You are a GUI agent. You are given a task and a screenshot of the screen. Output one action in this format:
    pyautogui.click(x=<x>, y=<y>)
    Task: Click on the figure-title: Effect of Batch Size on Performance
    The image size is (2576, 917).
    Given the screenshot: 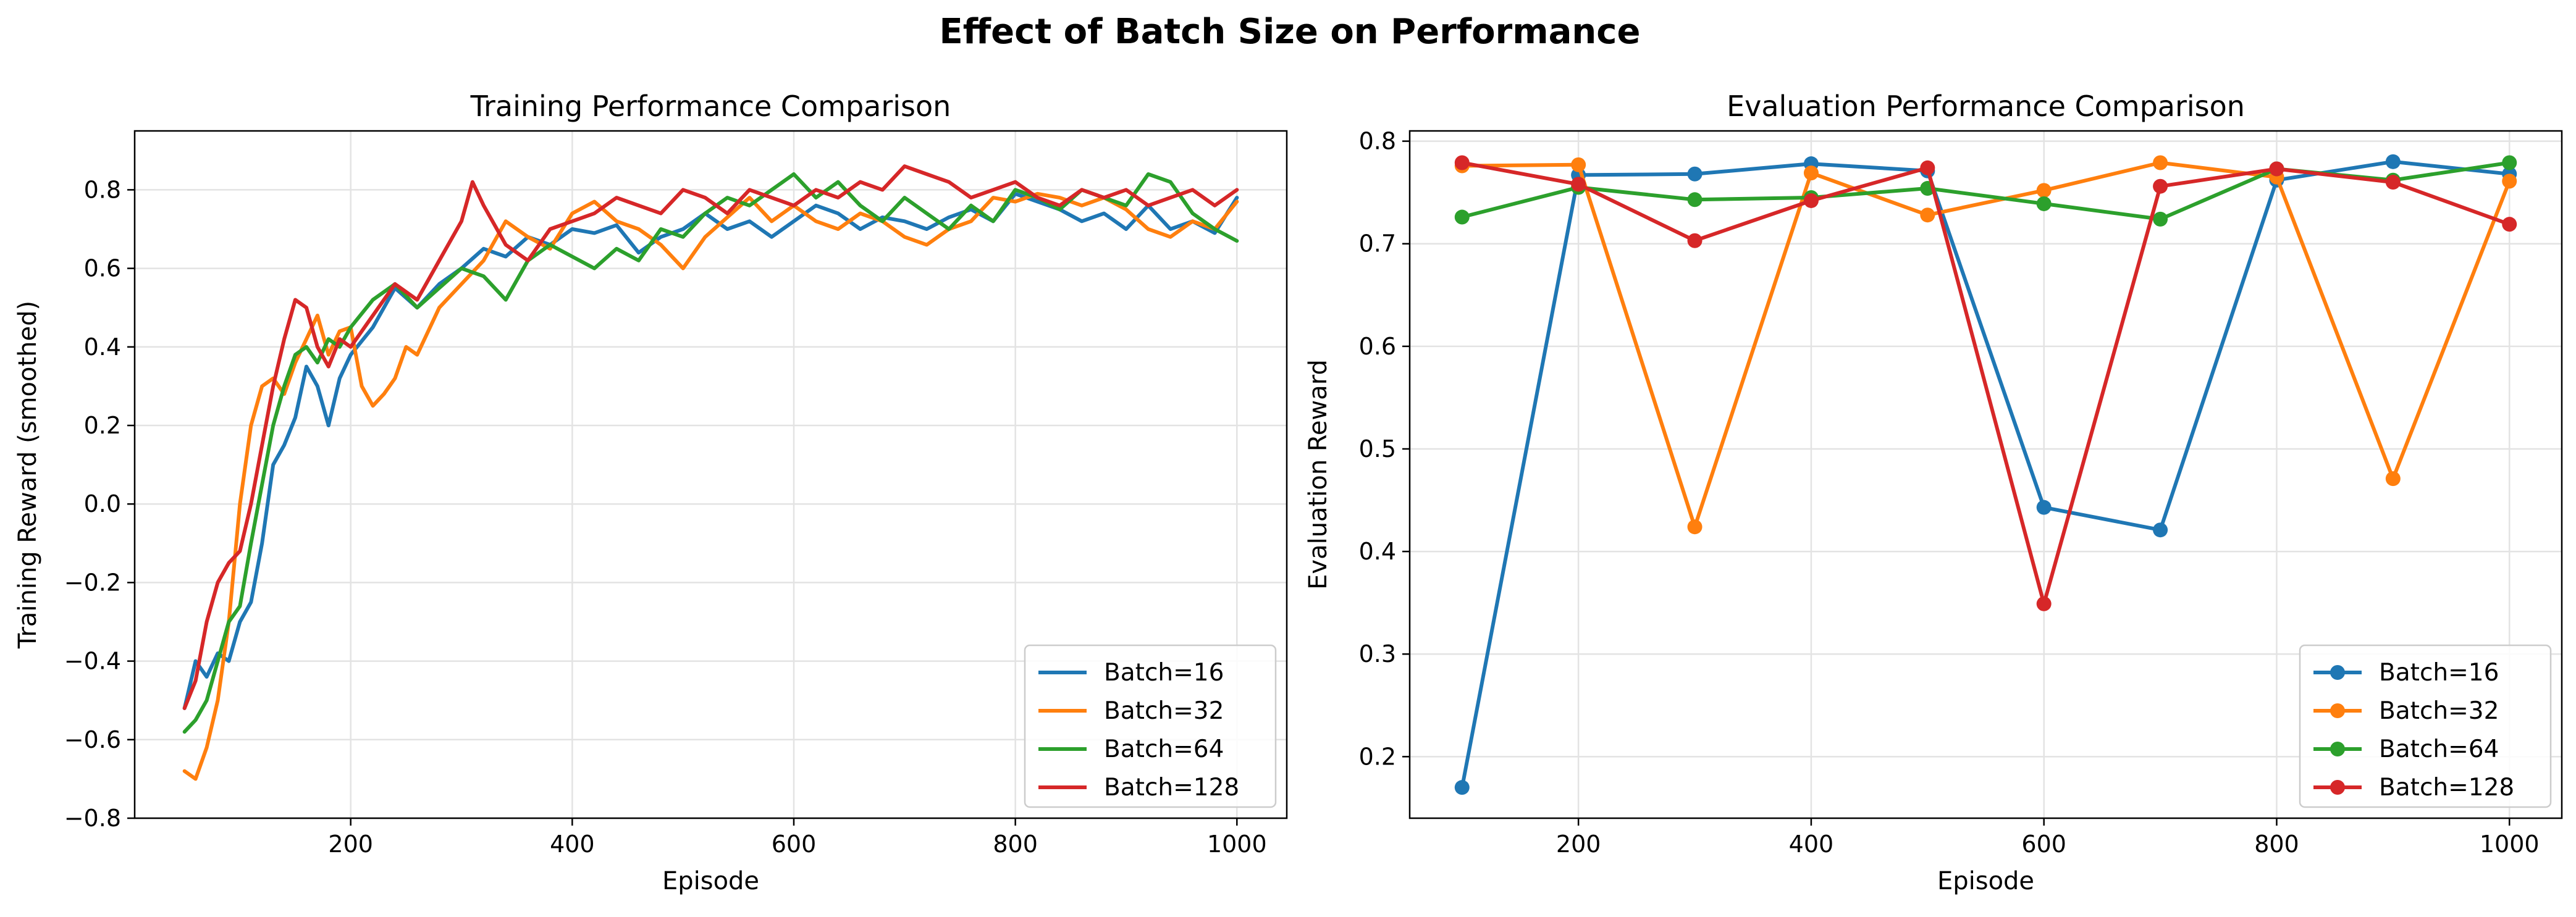 What is the action you would take?
    pyautogui.click(x=1290, y=32)
    